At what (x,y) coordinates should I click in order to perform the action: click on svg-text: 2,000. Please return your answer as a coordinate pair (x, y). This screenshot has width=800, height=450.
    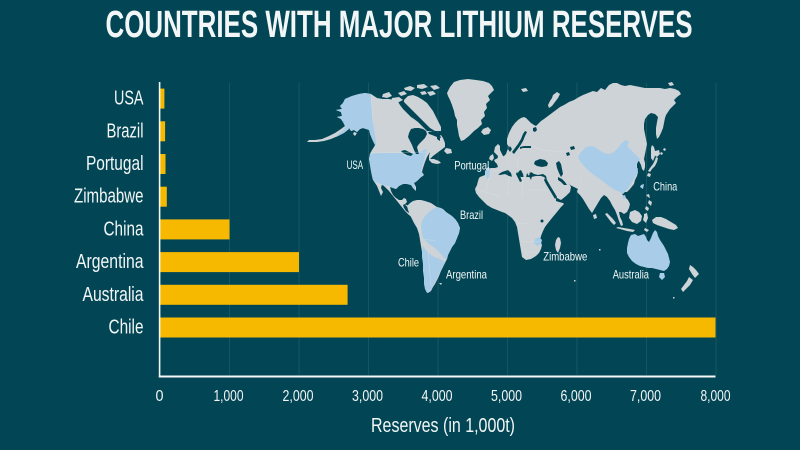
    Looking at the image, I should click on (298, 396).